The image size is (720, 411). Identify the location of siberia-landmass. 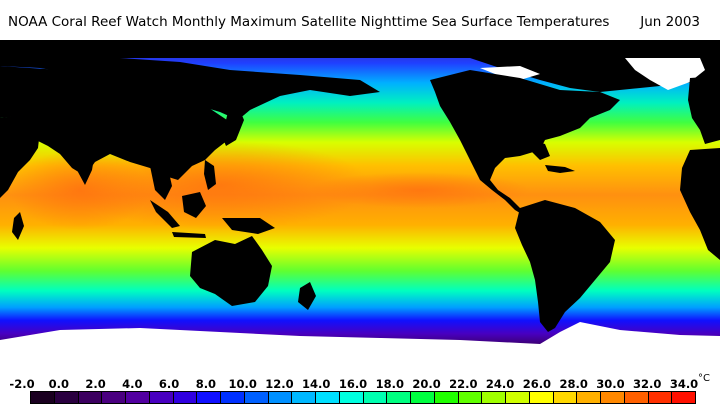
(190, 89).